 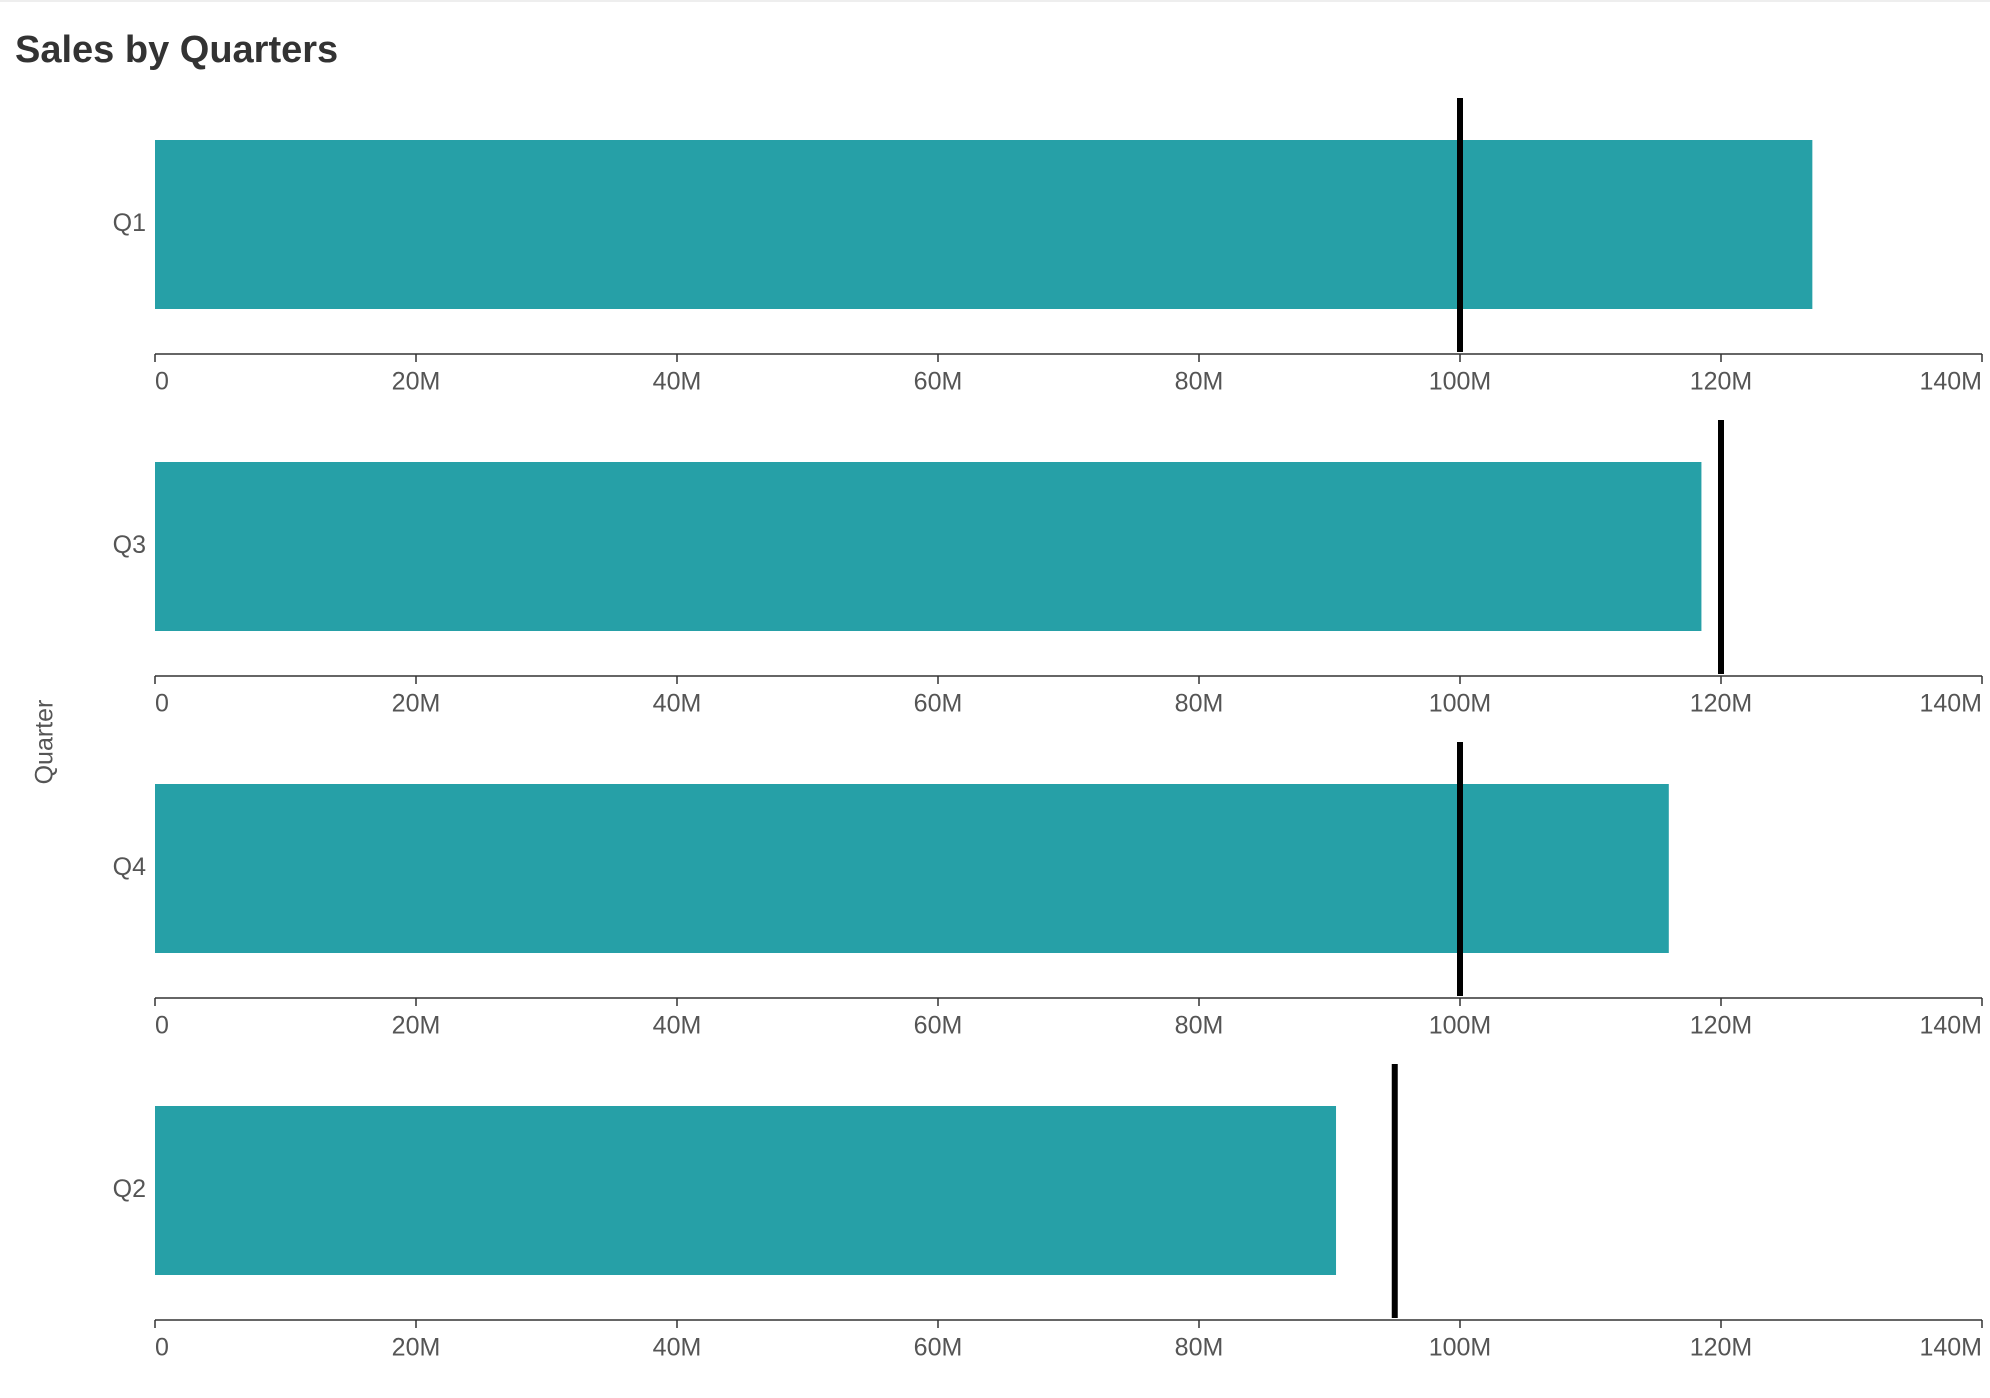 What do you see at coordinates (45, 742) in the screenshot?
I see `y-axis-label: Quarter` at bounding box center [45, 742].